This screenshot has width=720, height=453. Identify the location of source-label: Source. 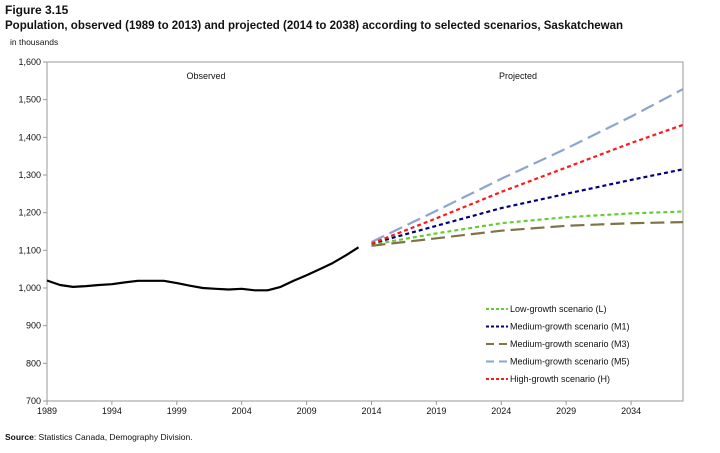
(19, 437).